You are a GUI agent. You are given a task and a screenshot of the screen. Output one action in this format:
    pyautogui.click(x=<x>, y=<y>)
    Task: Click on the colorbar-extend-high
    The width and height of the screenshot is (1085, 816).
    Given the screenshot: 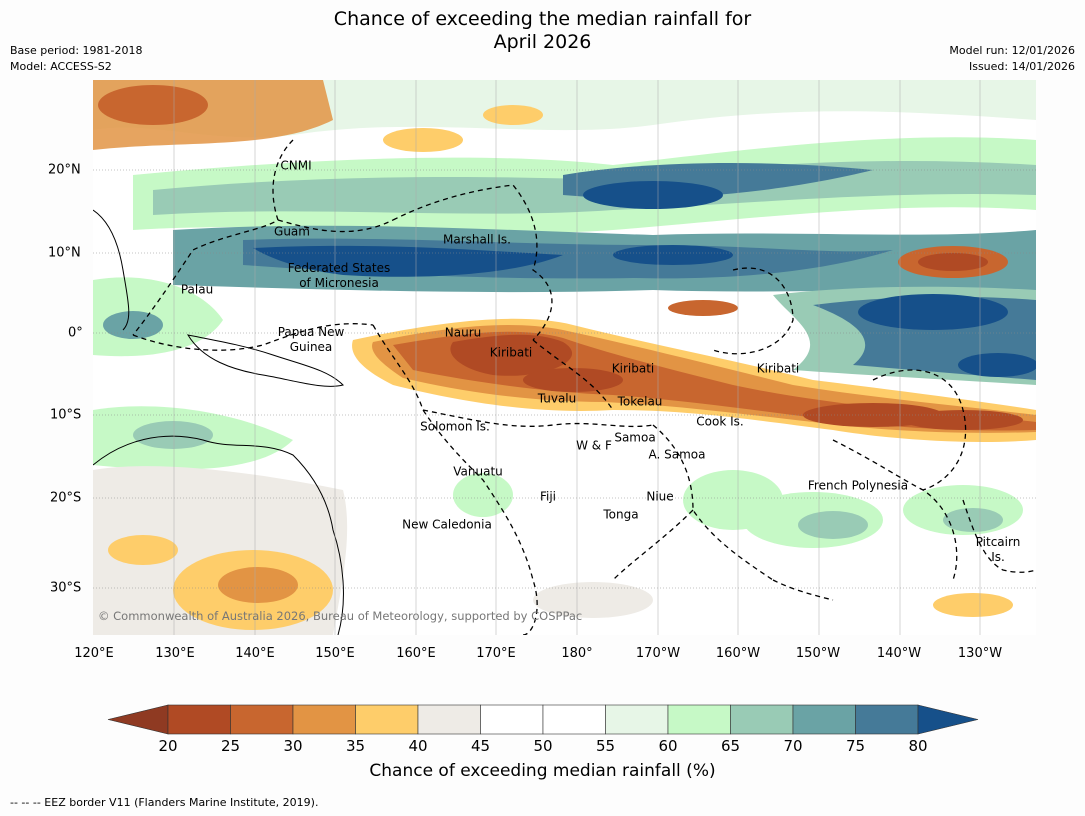 What is the action you would take?
    pyautogui.click(x=948, y=719)
    